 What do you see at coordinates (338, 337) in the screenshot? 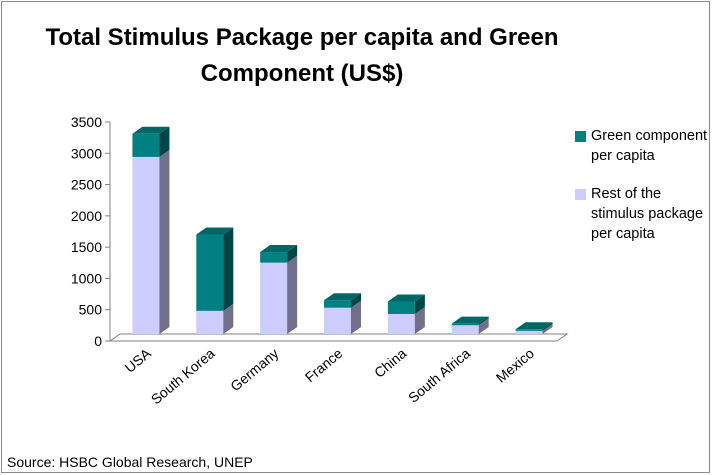
I see `chart-floor` at bounding box center [338, 337].